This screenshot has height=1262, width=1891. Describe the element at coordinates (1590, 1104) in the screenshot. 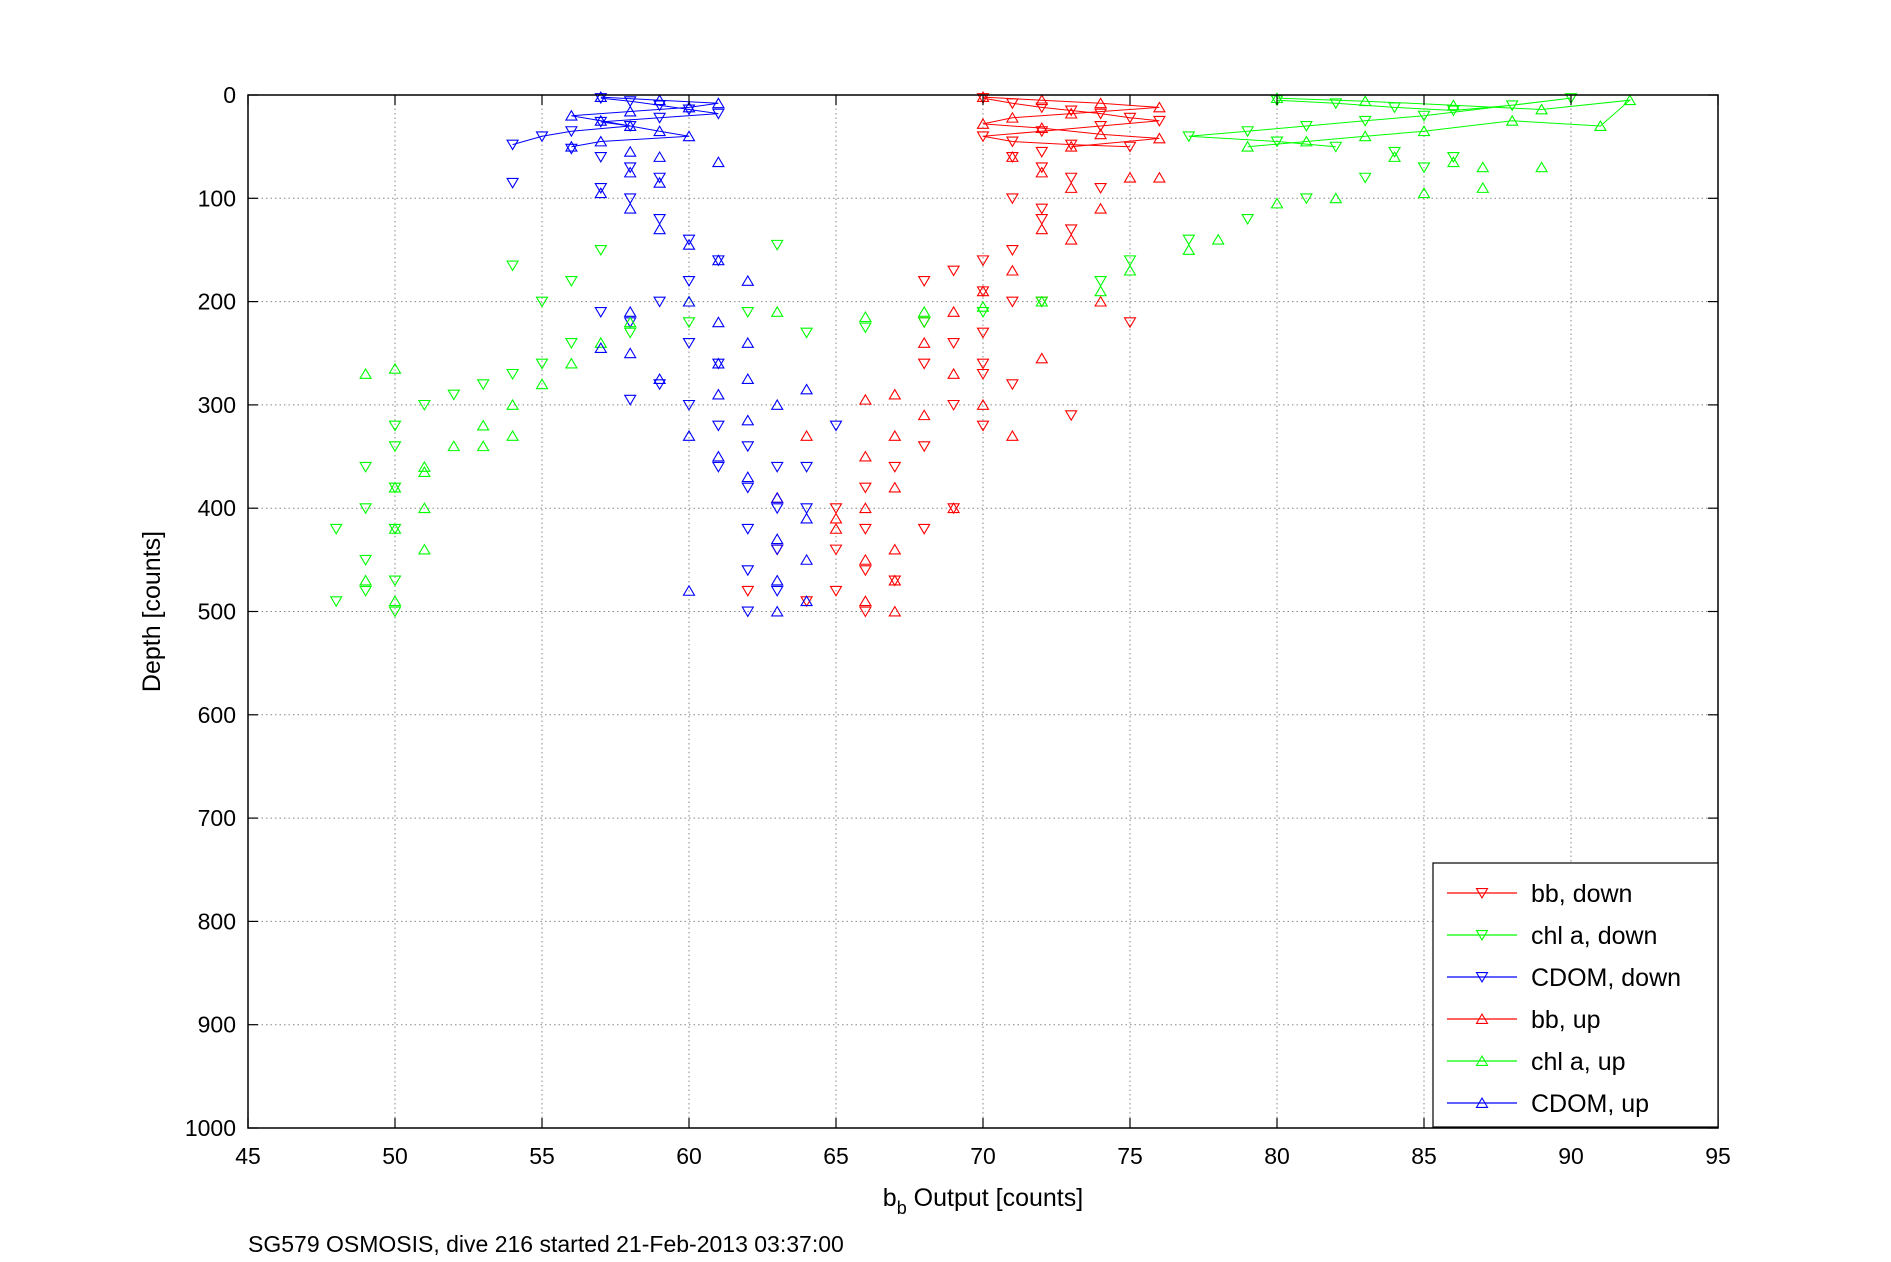

I see `legend-label: CDOM, up` at that location.